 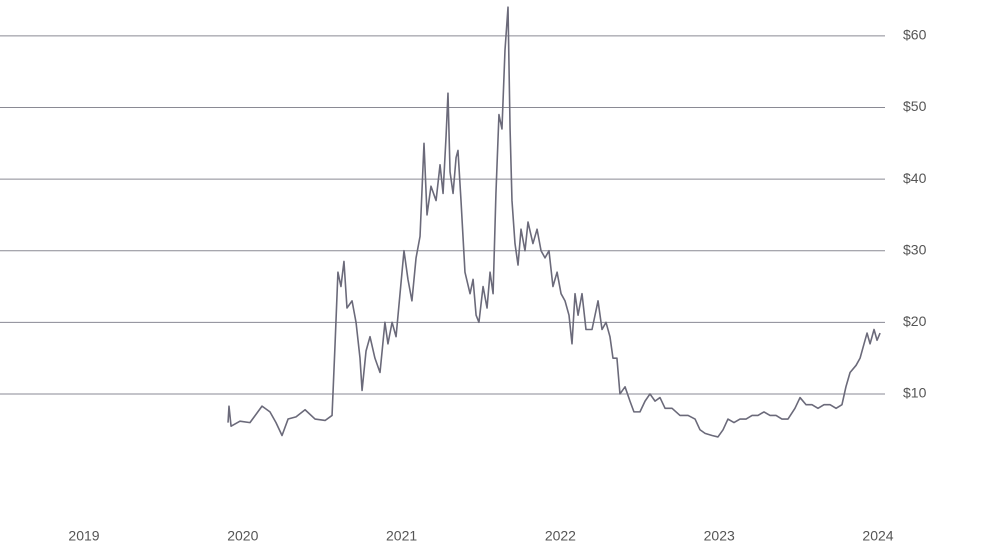 I want to click on y-tick-label: $30, so click(x=915, y=249).